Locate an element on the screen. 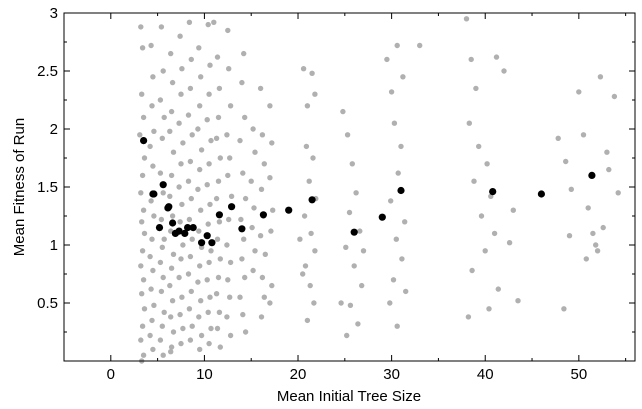 Image resolution: width=642 pixels, height=409 pixels. y-tick-label: 2.5 is located at coordinates (47, 71).